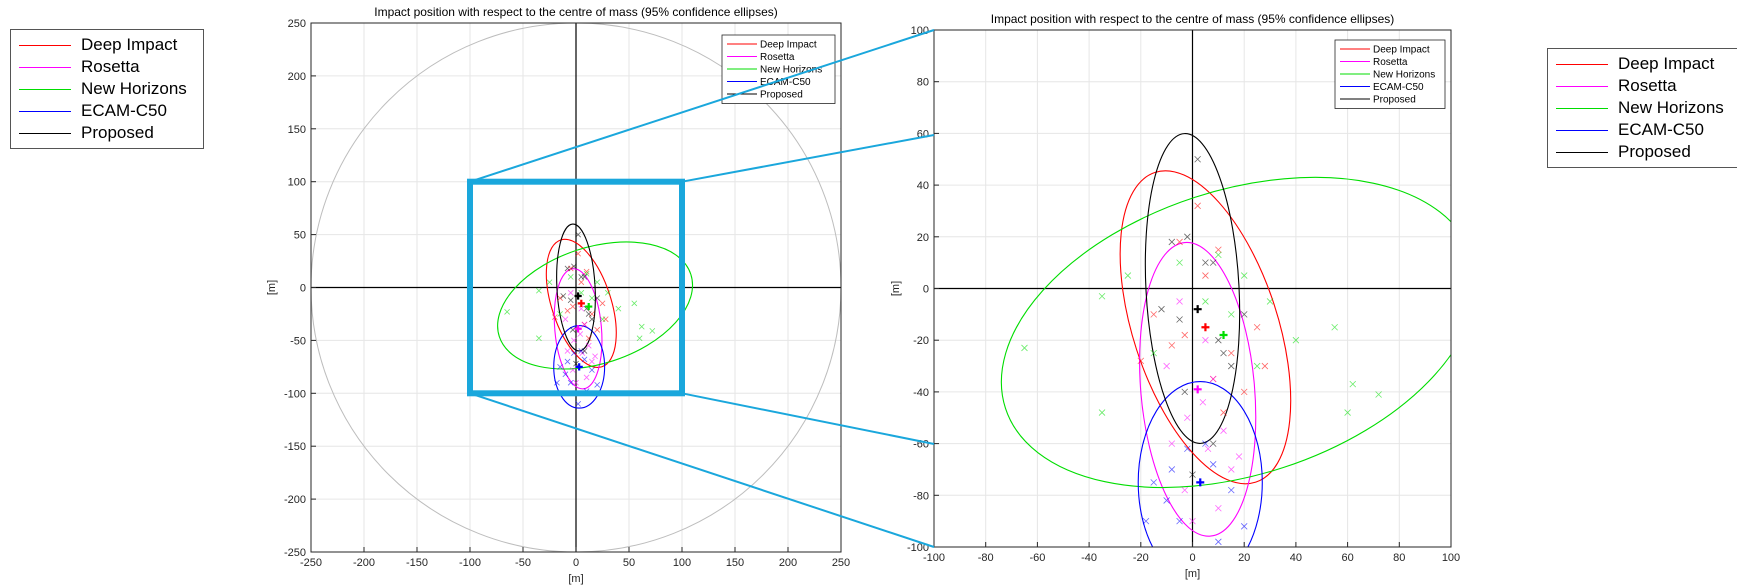 The width and height of the screenshot is (1737, 585). I want to click on x-tick-label: -200, so click(364, 563).